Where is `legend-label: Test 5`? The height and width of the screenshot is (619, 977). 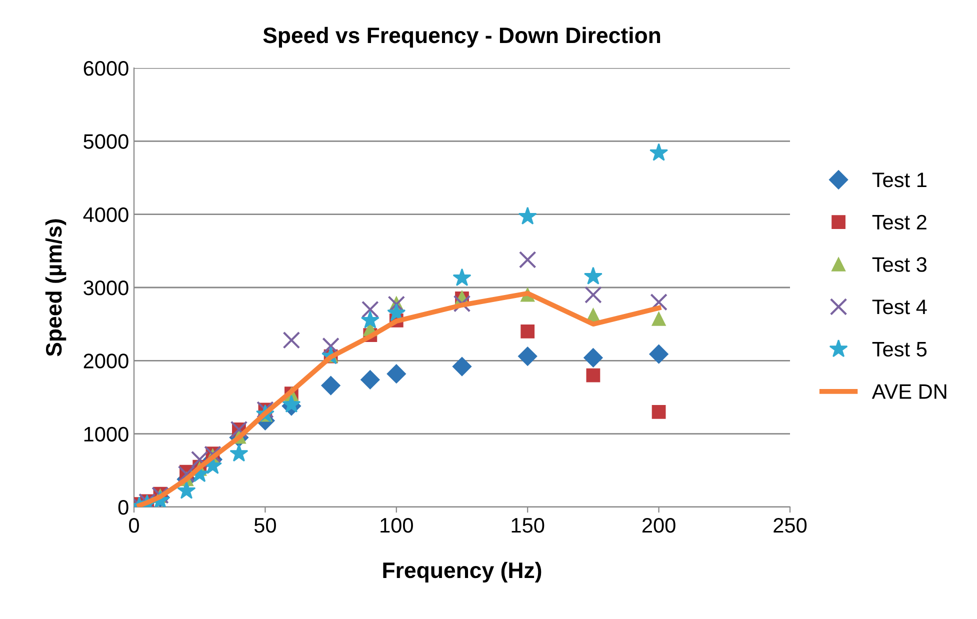
legend-label: Test 5 is located at coordinates (899, 349).